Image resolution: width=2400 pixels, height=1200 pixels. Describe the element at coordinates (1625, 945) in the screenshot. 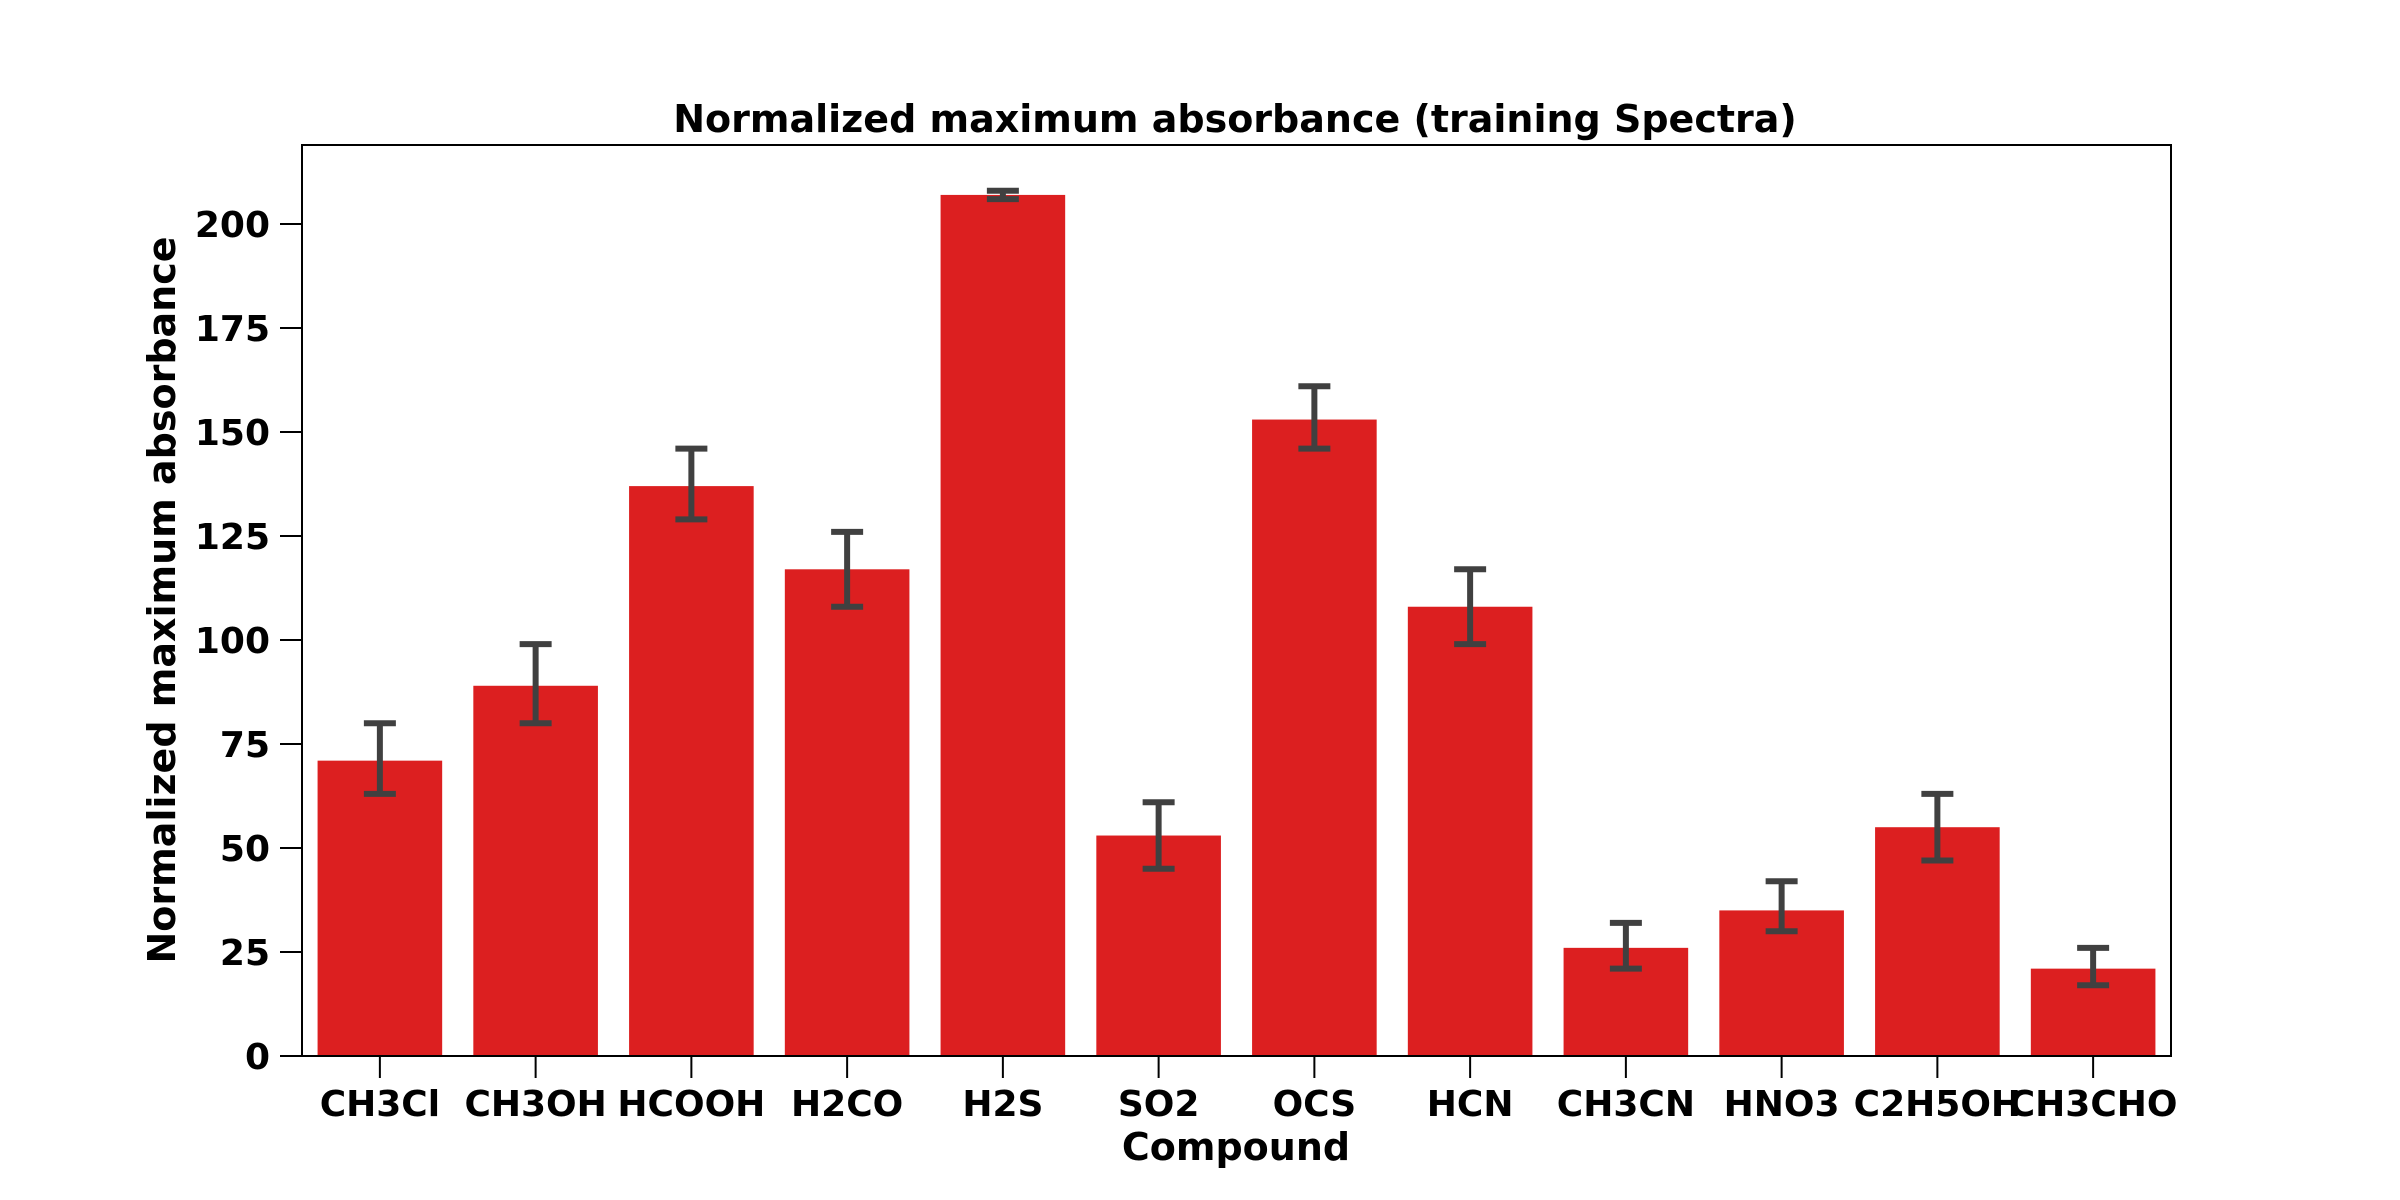

I see `error-bar-CH3CN` at that location.